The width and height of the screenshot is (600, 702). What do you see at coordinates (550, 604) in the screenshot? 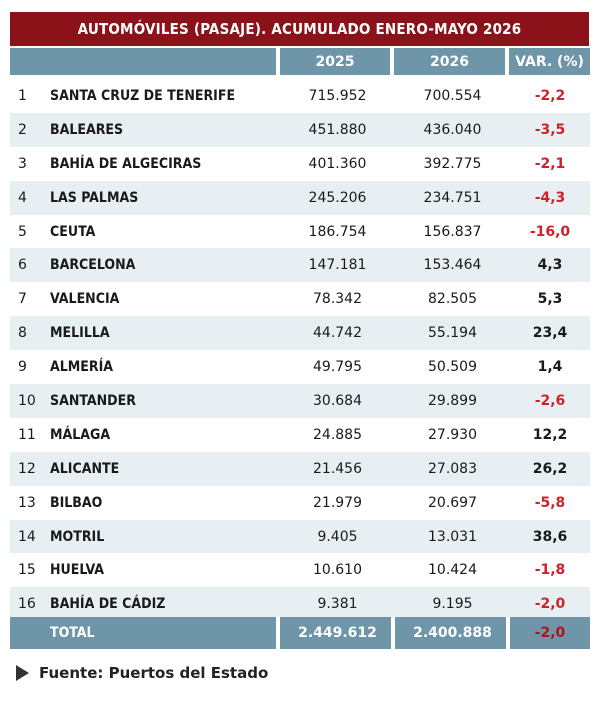
I see `variation-cell: -2,0` at bounding box center [550, 604].